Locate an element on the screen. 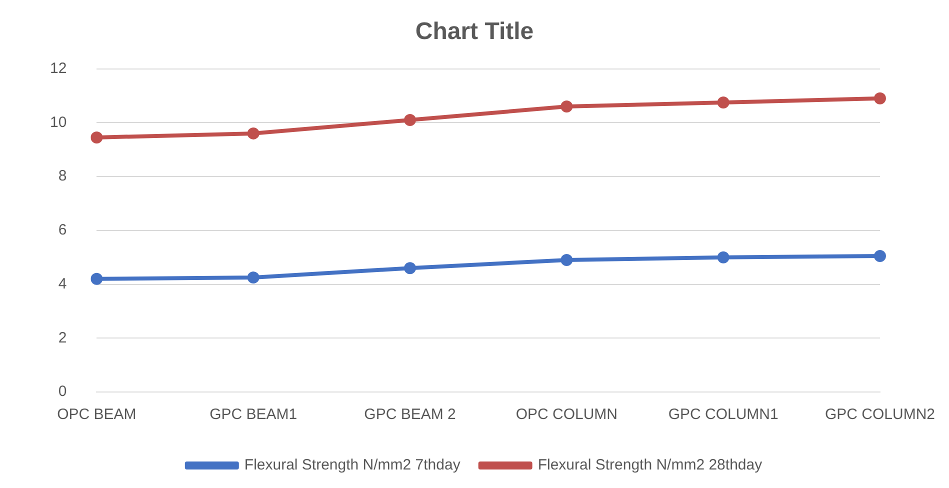  x-tick-label: GPC COLUMN2 is located at coordinates (880, 415).